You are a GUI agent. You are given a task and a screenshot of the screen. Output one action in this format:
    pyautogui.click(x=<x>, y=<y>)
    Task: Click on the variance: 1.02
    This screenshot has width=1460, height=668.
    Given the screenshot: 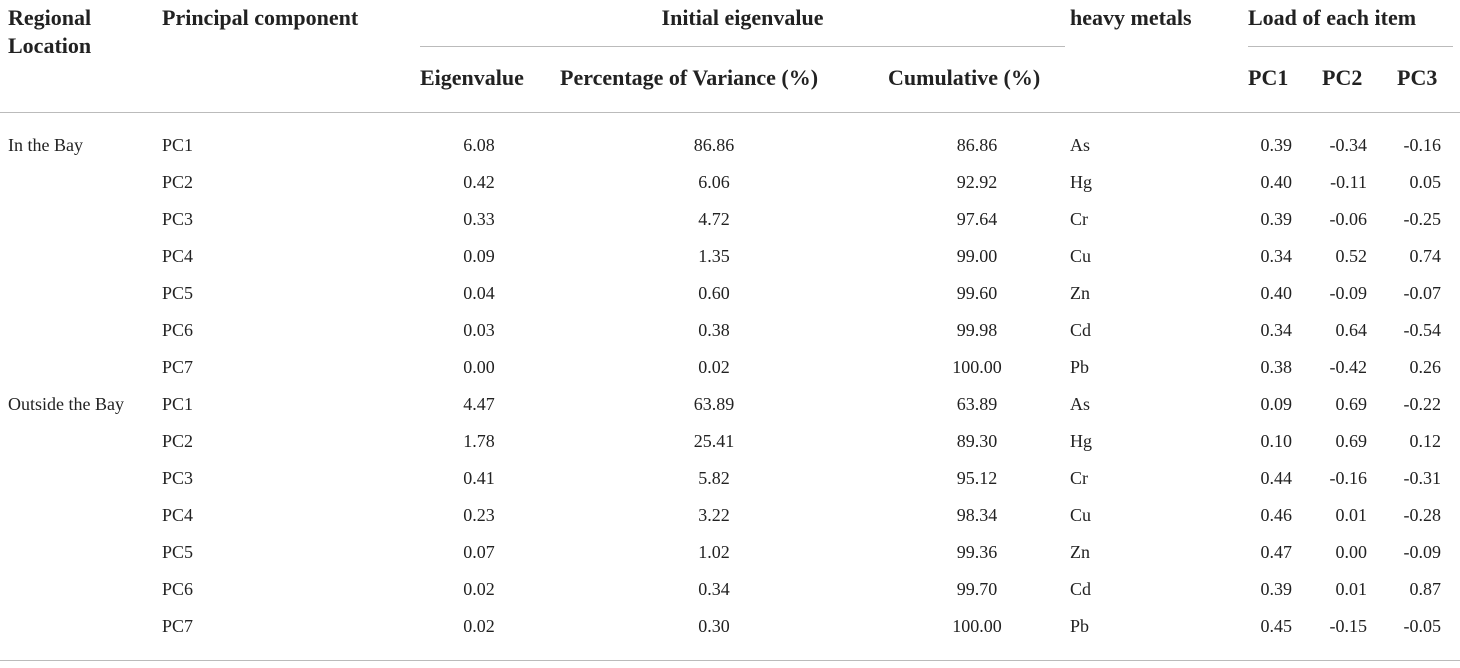 What is the action you would take?
    pyautogui.click(x=714, y=552)
    